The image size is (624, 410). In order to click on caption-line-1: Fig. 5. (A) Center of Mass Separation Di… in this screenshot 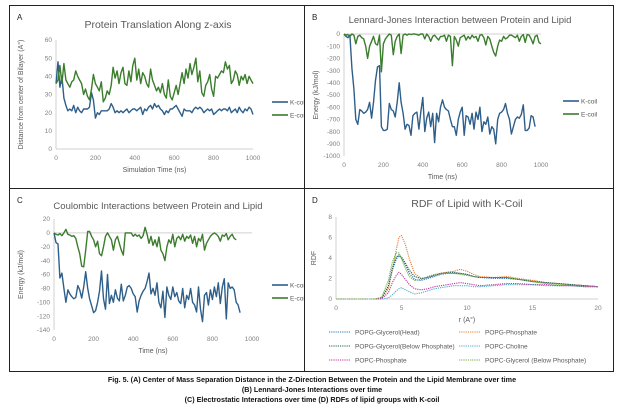, I will do `click(312, 379)`.